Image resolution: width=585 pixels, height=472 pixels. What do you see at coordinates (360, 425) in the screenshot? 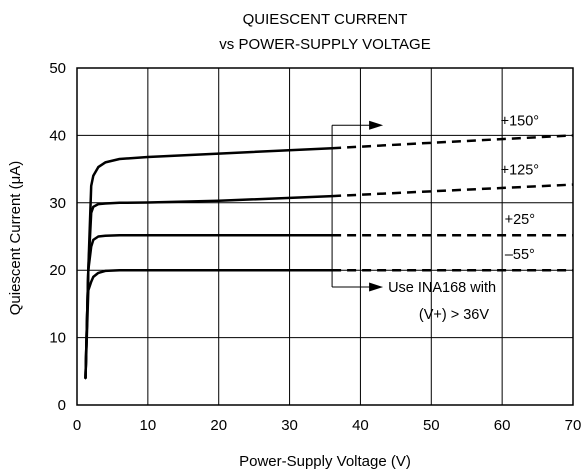
I see `x-tick-label: 40` at bounding box center [360, 425].